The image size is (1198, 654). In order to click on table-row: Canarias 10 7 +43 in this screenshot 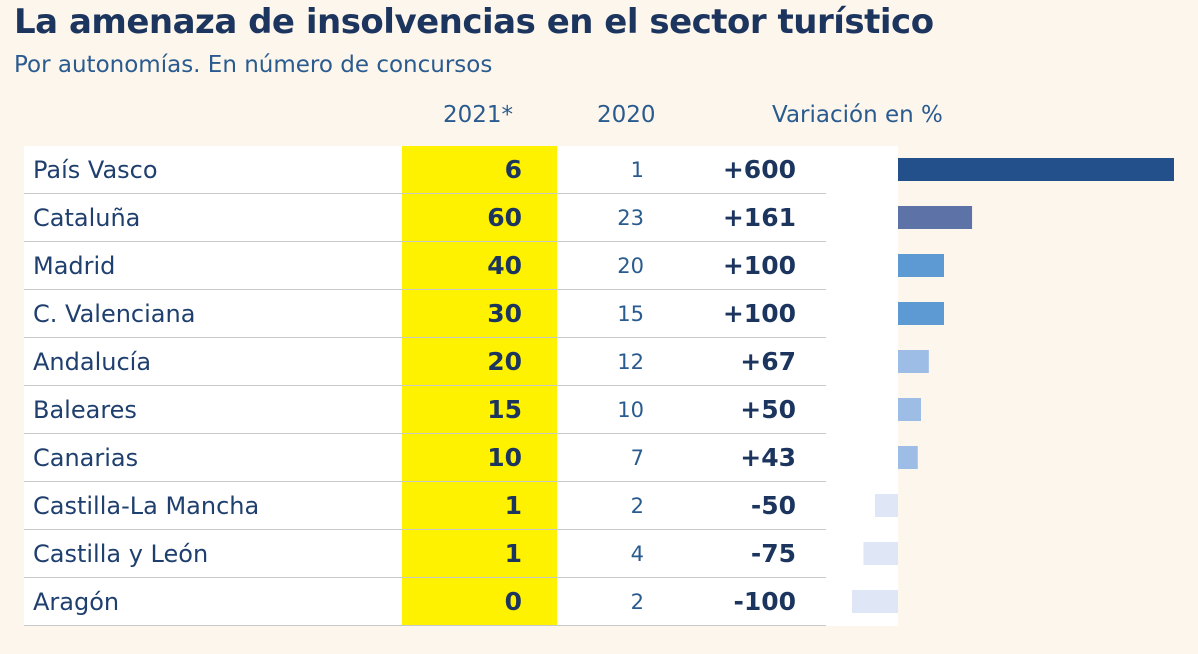, I will do `click(425, 458)`.